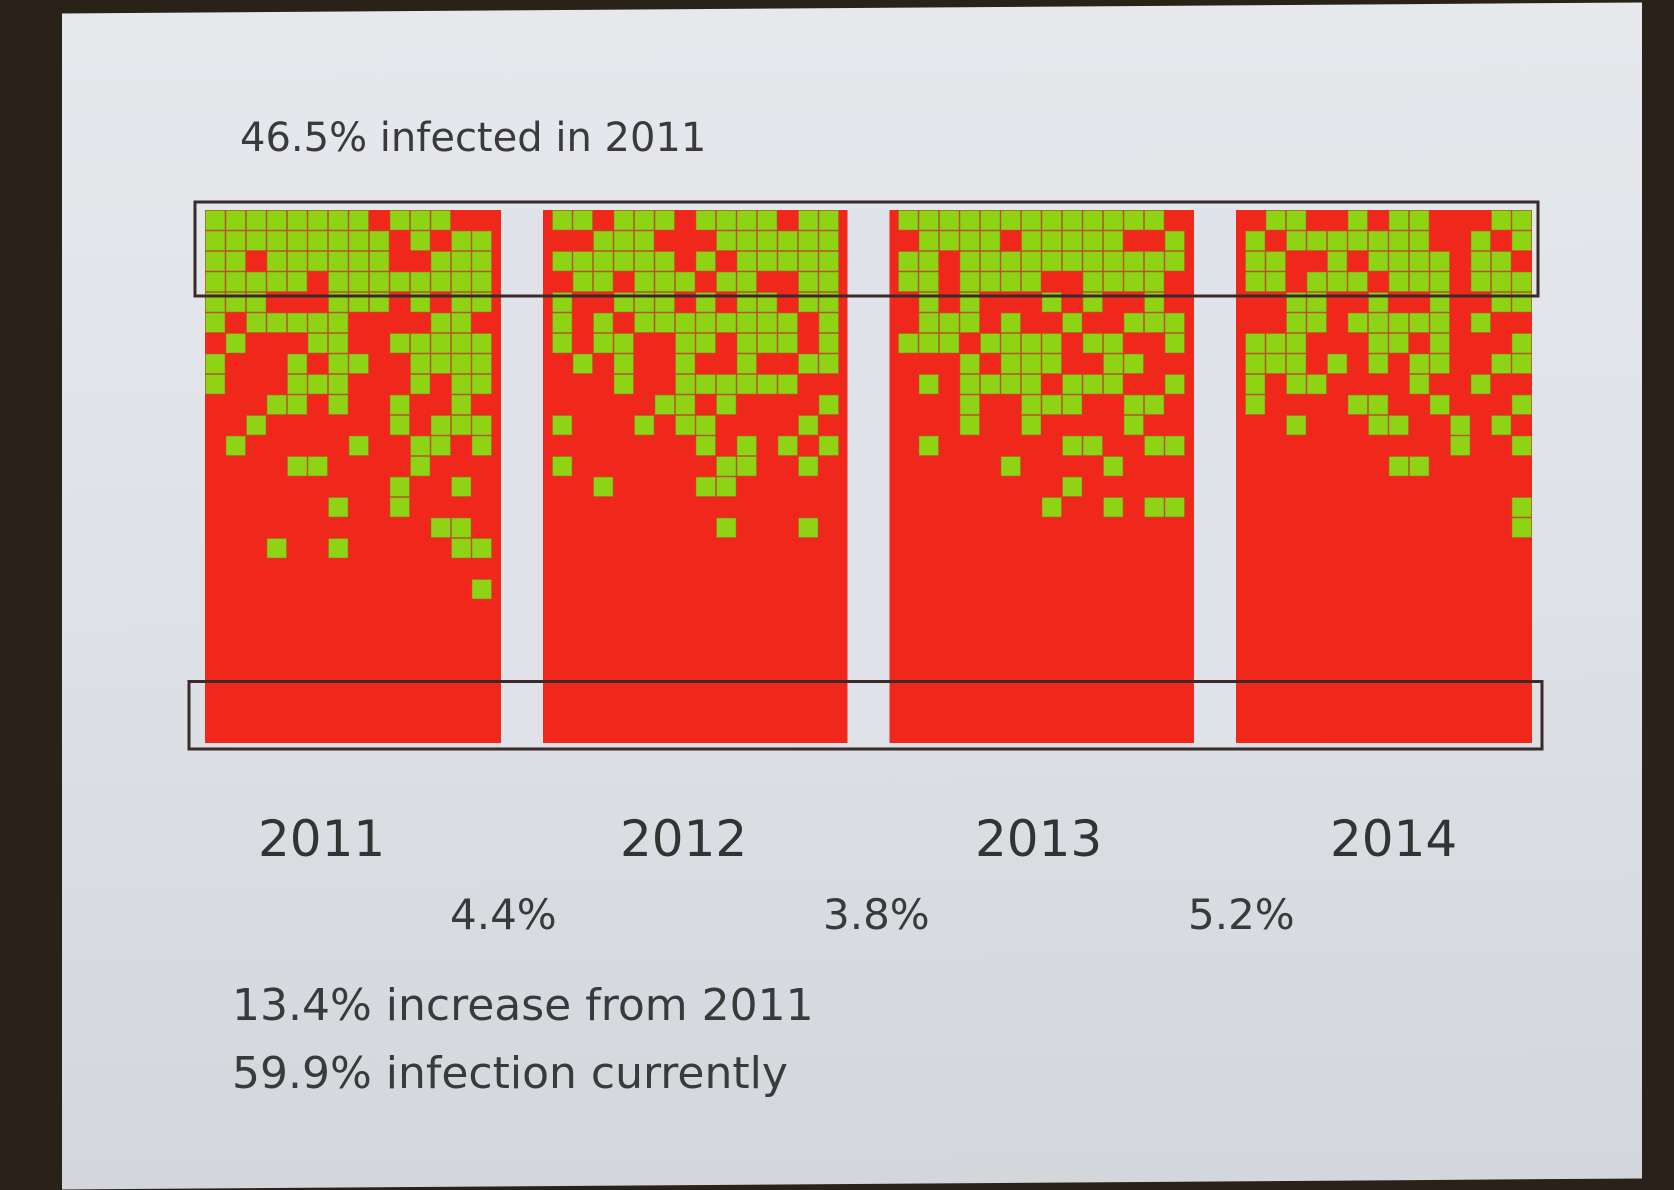 This screenshot has height=1190, width=1674. Describe the element at coordinates (473, 138) in the screenshot. I see `slide-title: 46.5% infected in 2011` at that location.